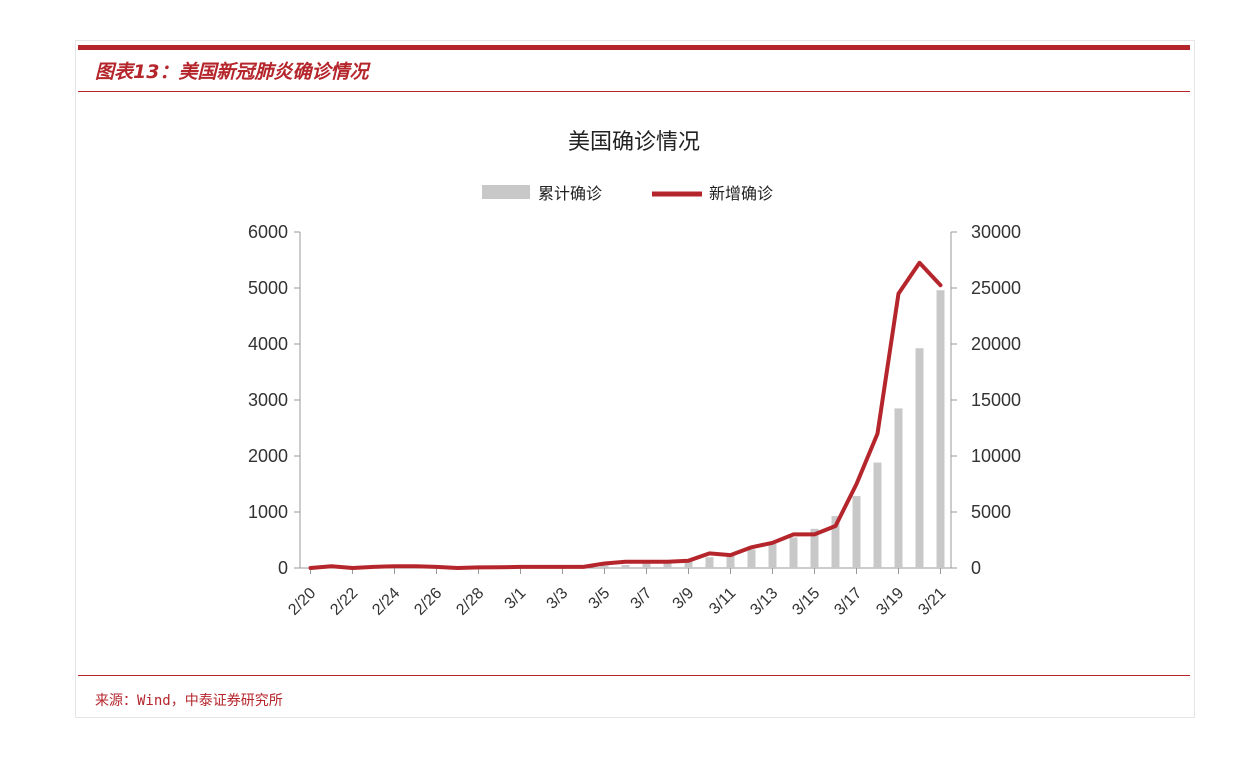 This screenshot has width=1248, height=764. Describe the element at coordinates (506, 192) in the screenshot. I see `legend-swatch-cumulative` at that location.